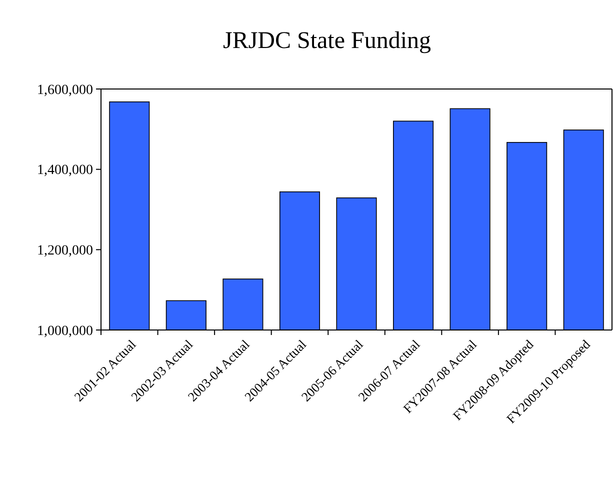 The image size is (614, 479). I want to click on y-tick-label: 1,600,000, so click(65, 90).